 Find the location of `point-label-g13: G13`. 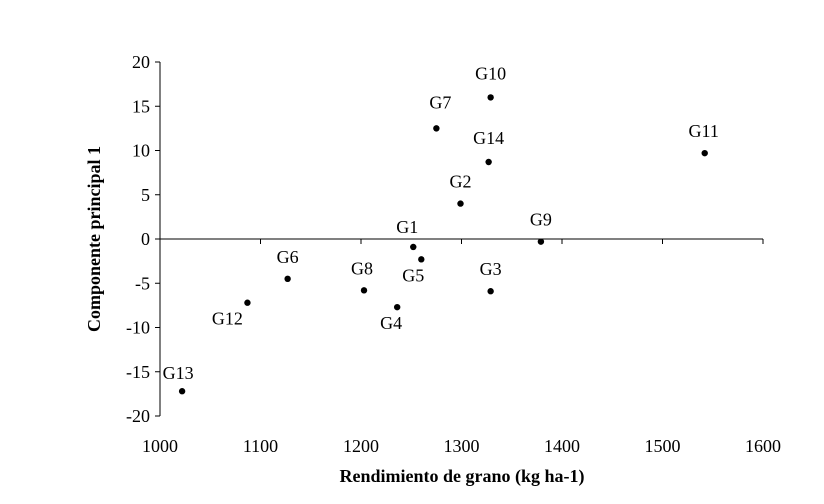

point-label-g13: G13 is located at coordinates (178, 373).